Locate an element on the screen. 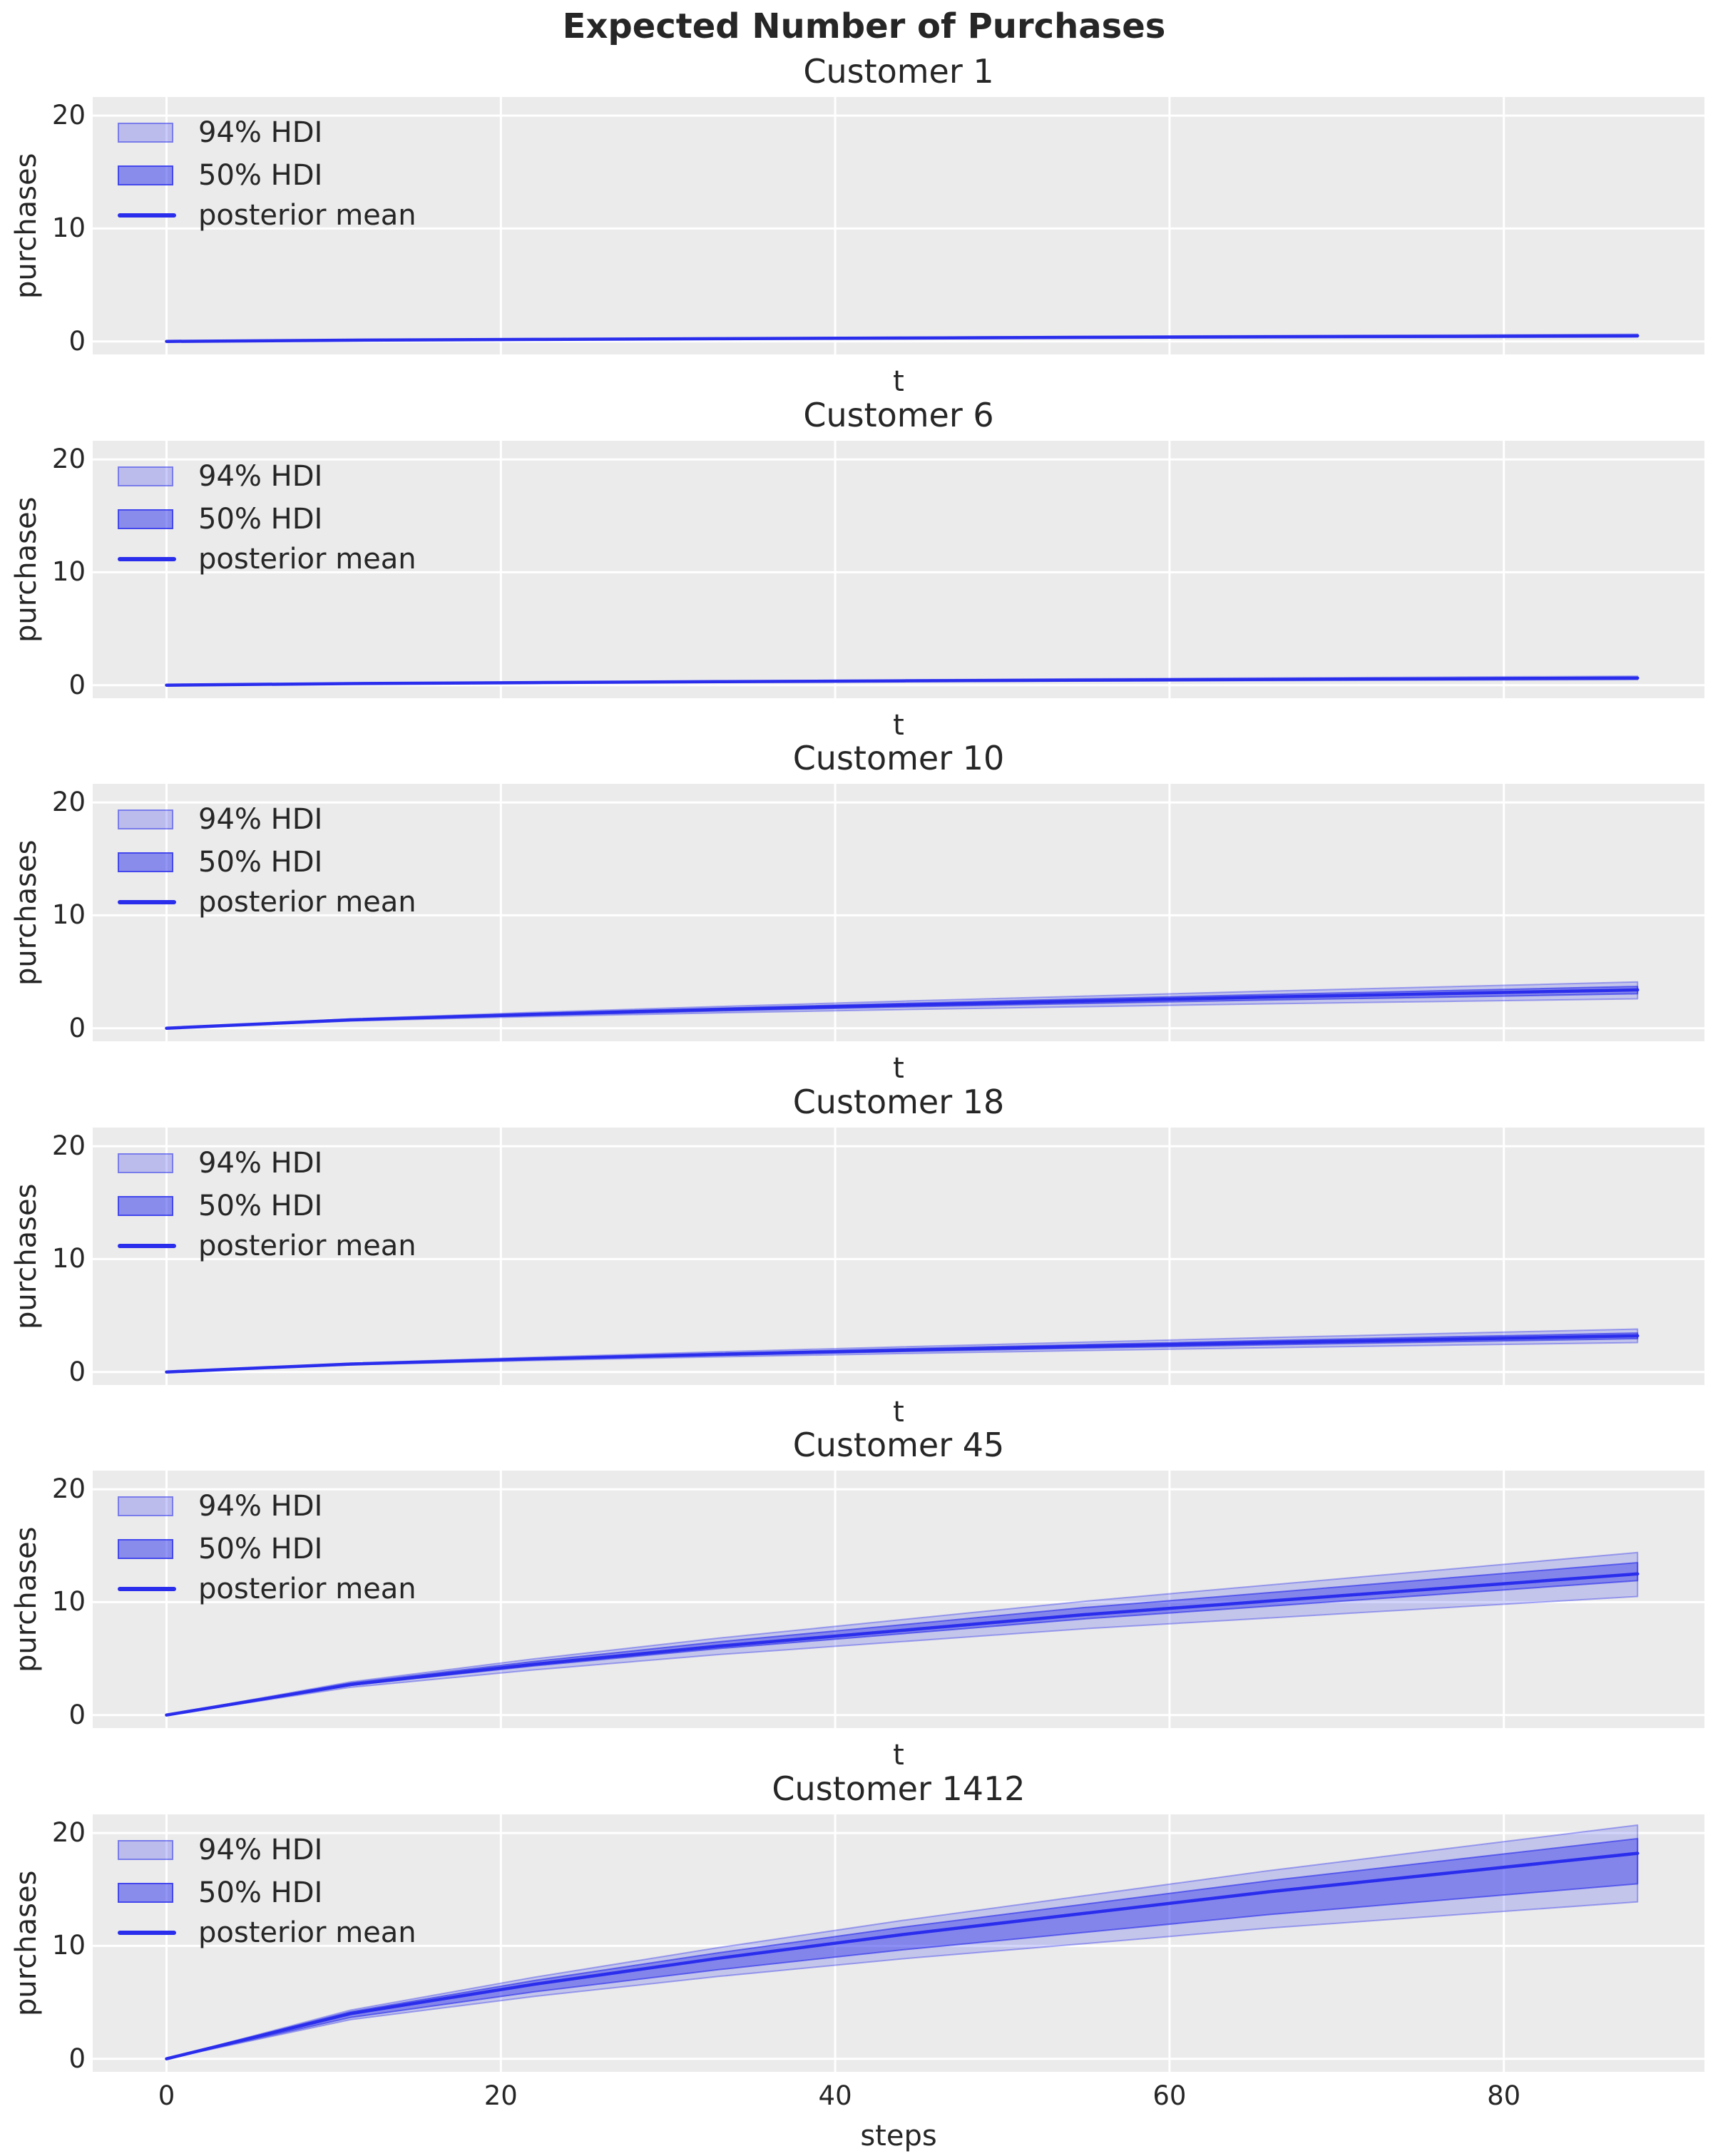  x-tick-label: 0 is located at coordinates (166, 2095).